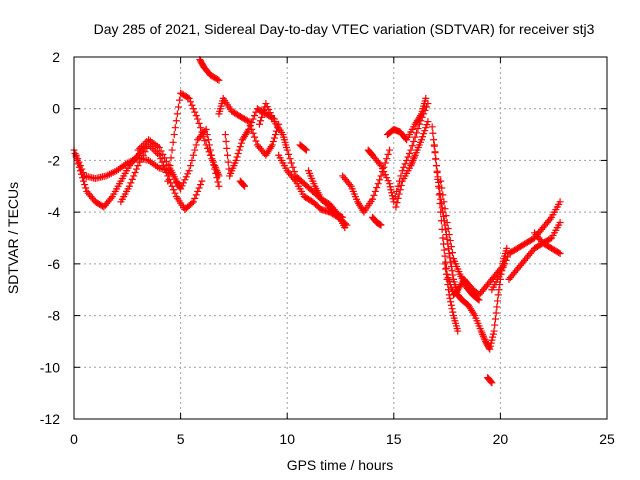 The height and width of the screenshot is (480, 640). I want to click on y-tick-label: -4, so click(54, 212).